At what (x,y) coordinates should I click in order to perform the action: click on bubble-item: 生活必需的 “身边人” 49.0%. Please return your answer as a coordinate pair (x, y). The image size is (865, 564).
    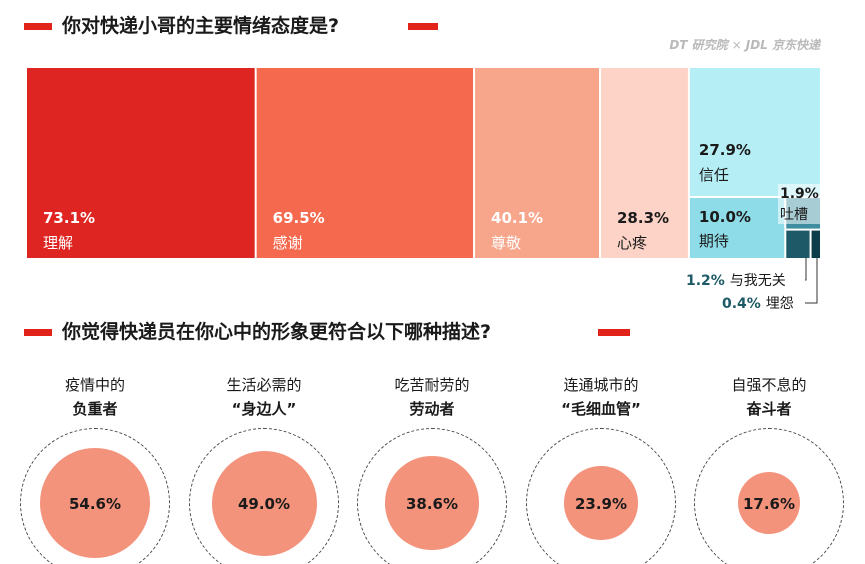
    Looking at the image, I should click on (264, 468).